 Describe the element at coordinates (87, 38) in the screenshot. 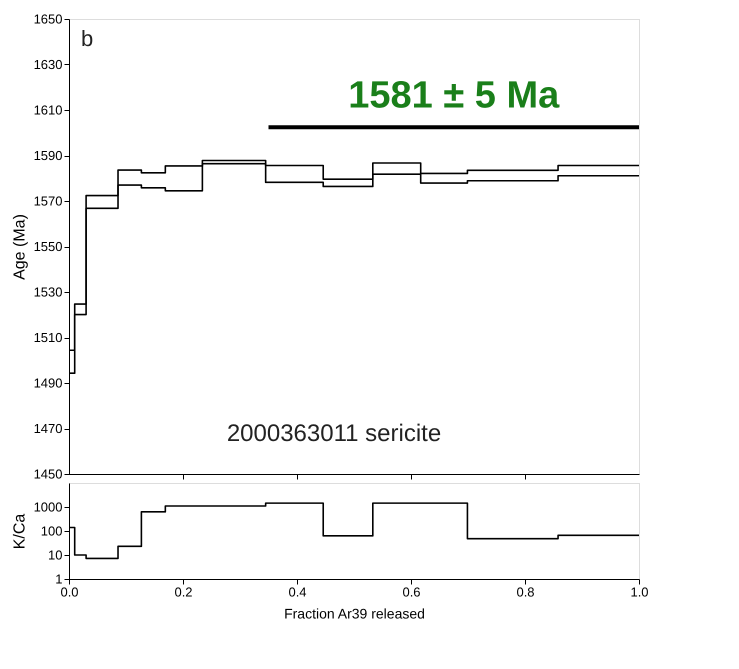

I see `annotation: b` at that location.